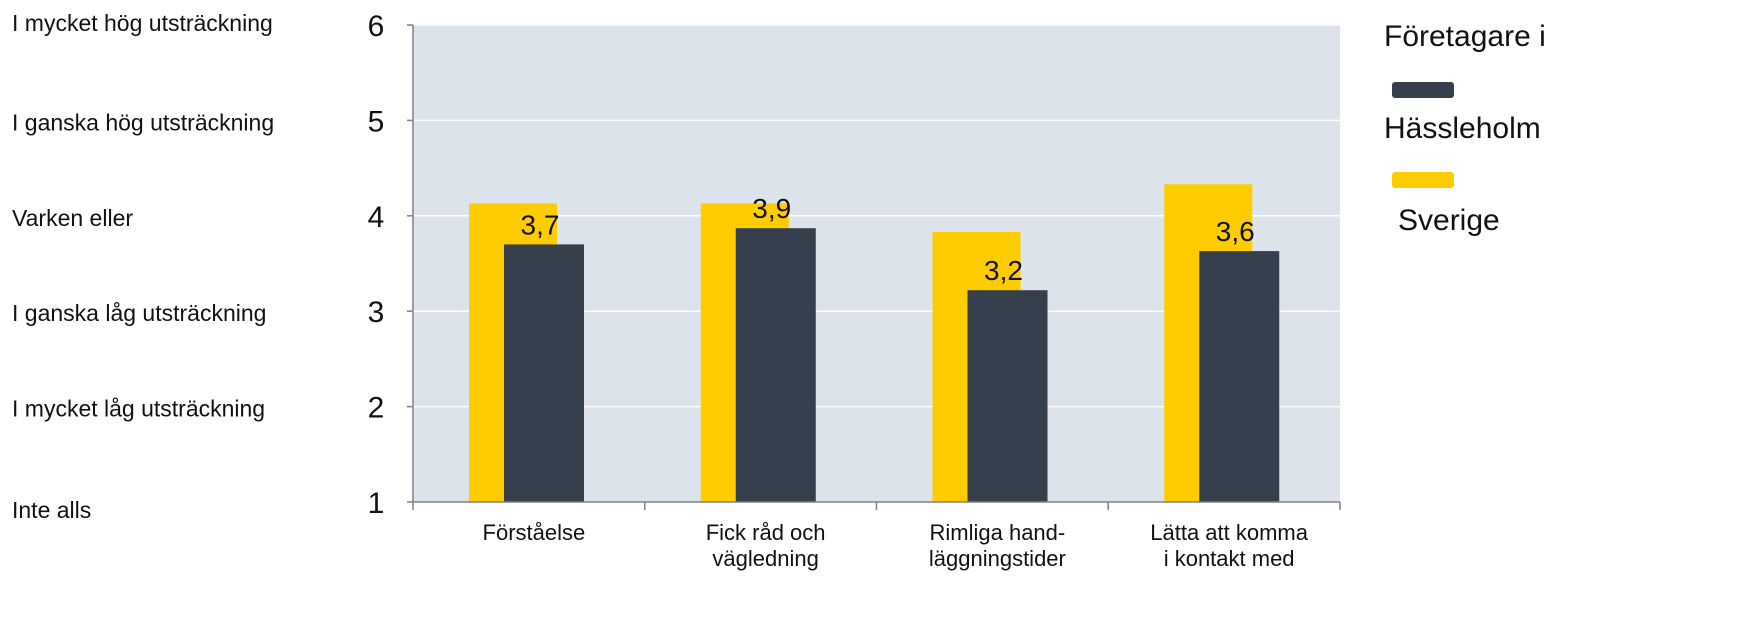  I want to click on data-label: 3,2, so click(1003, 270).